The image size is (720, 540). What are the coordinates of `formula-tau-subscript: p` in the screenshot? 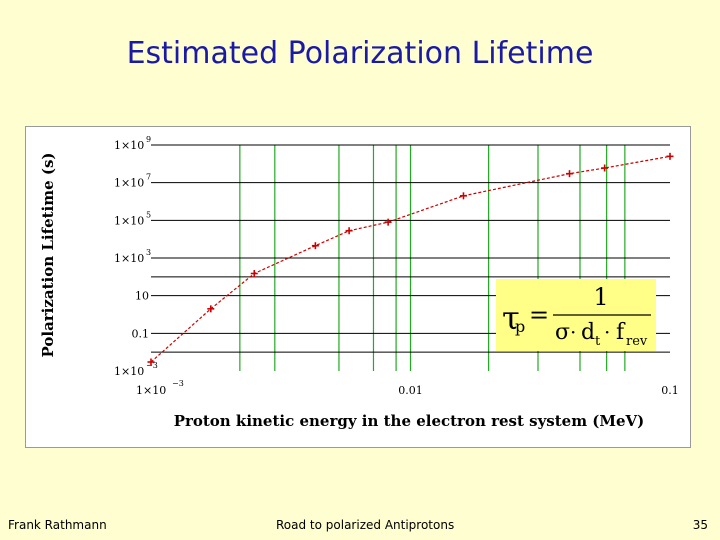 It's located at (520, 326).